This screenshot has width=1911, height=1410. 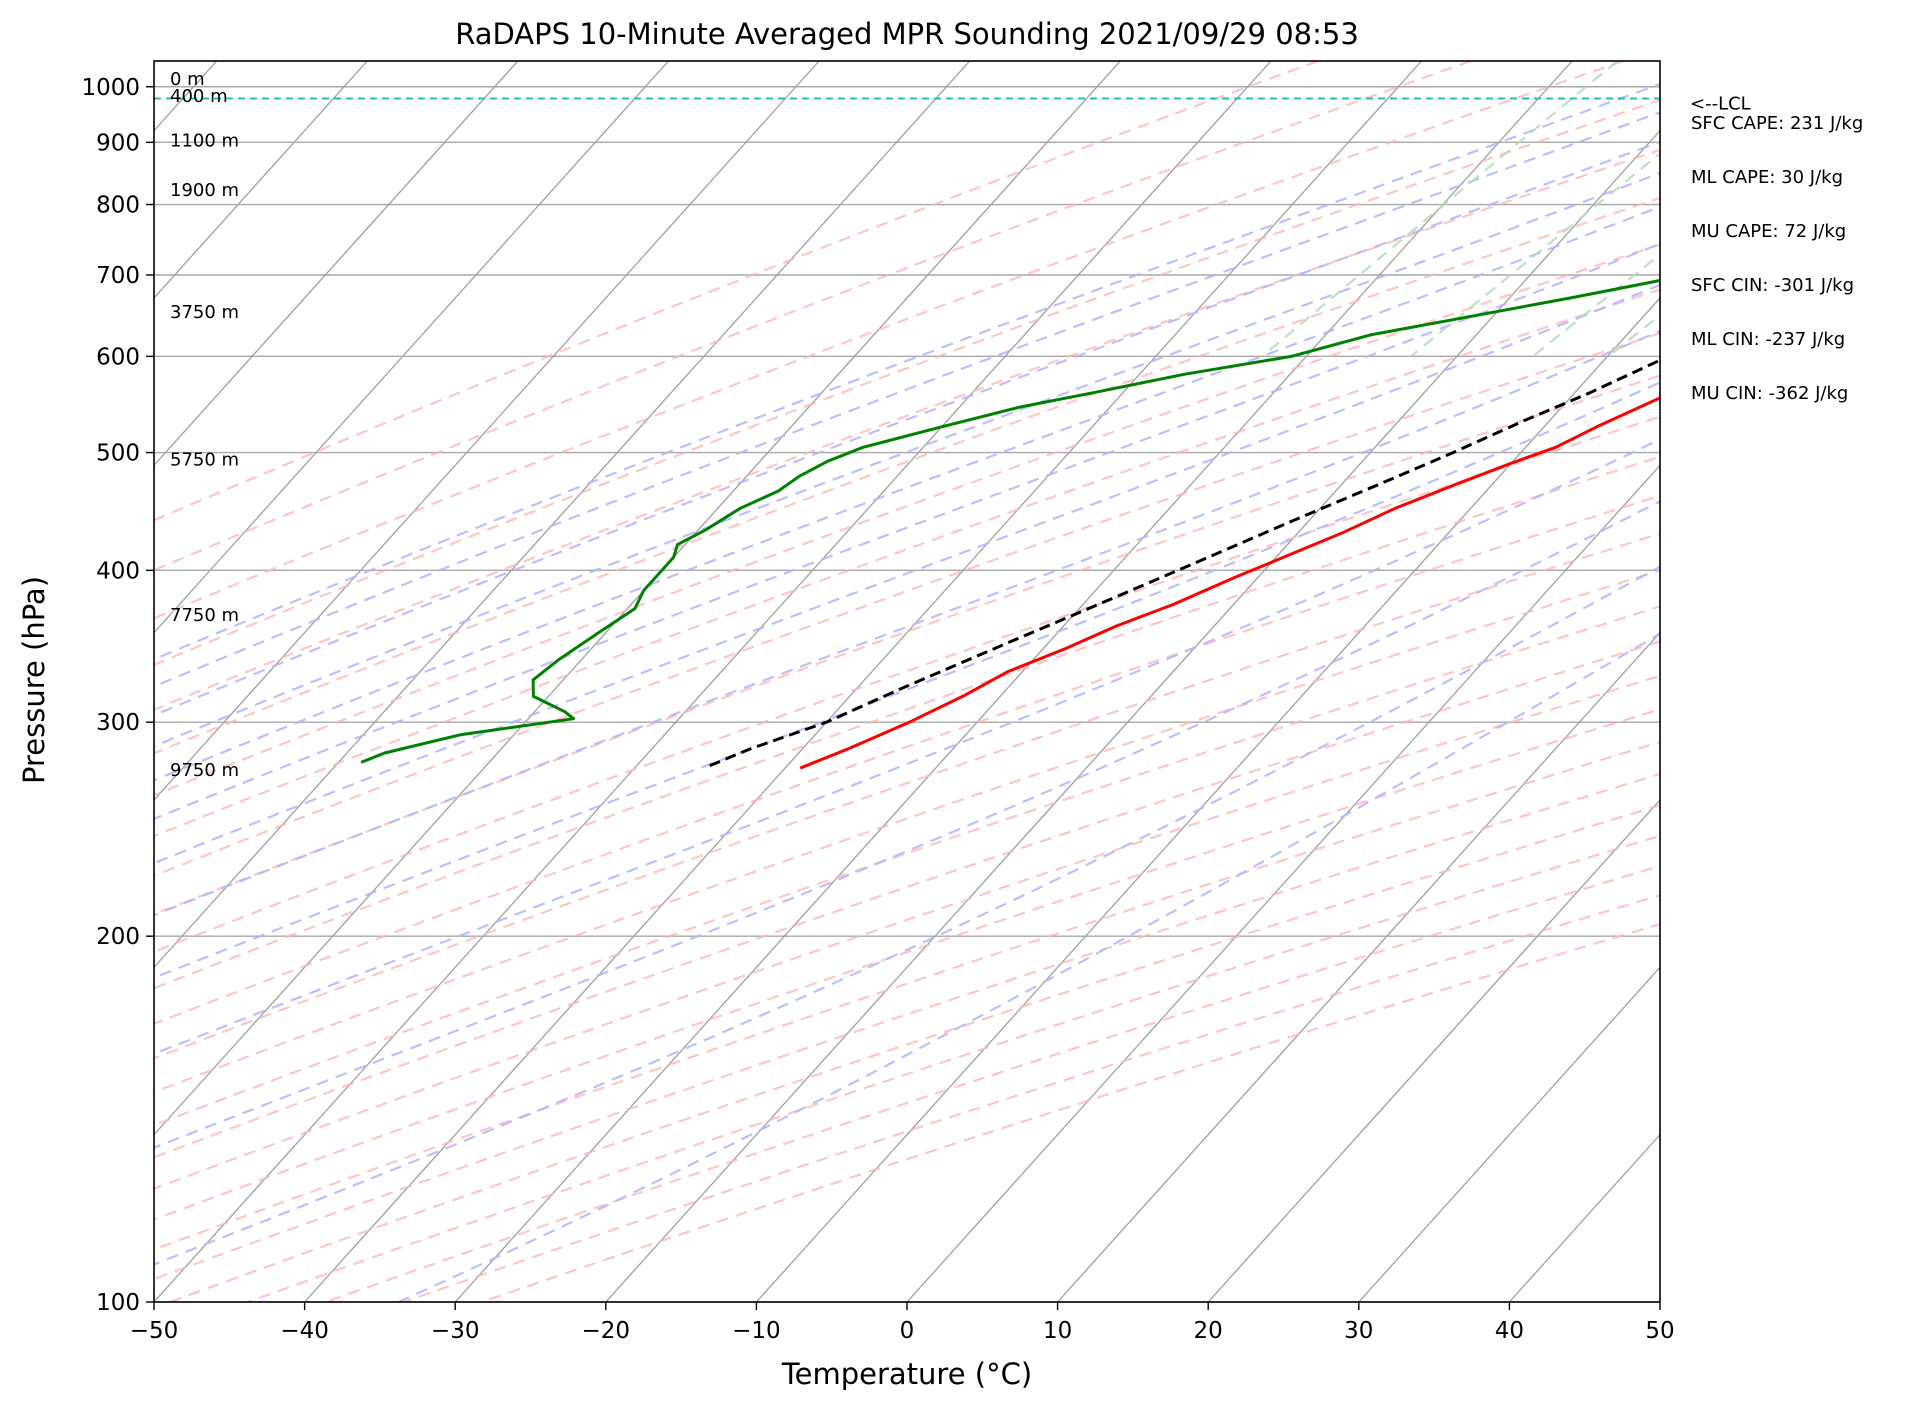 What do you see at coordinates (199, 96) in the screenshot?
I see `height-annotation: 400 m` at bounding box center [199, 96].